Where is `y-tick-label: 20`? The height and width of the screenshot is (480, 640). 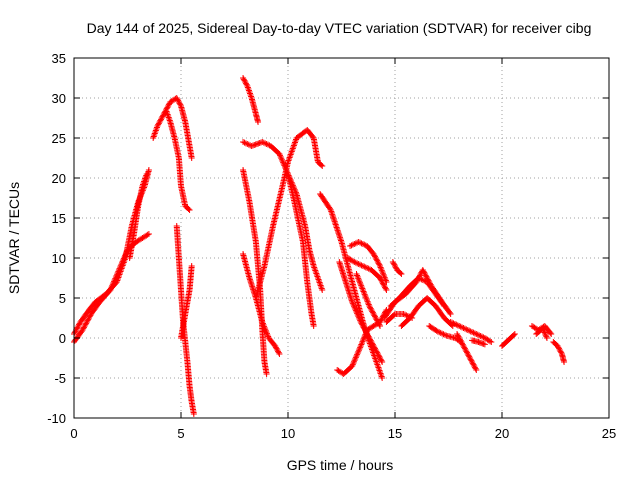
y-tick-label: 20 is located at coordinates (59, 178).